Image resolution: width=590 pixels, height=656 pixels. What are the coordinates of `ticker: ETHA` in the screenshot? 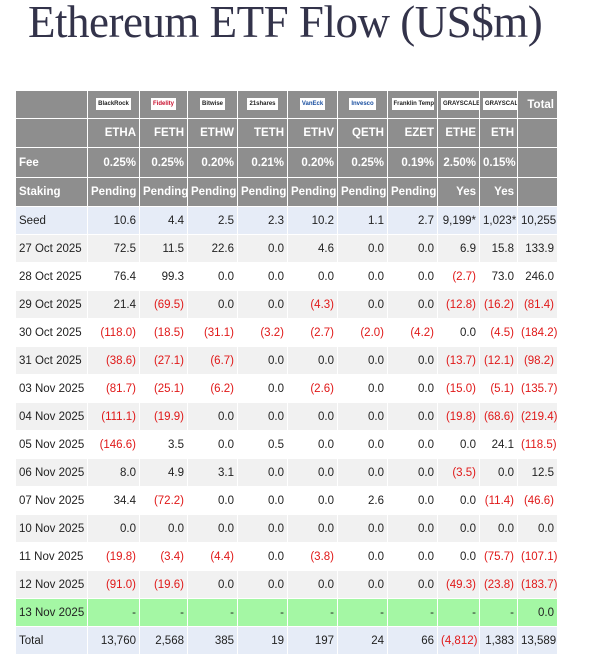 It's located at (113, 133).